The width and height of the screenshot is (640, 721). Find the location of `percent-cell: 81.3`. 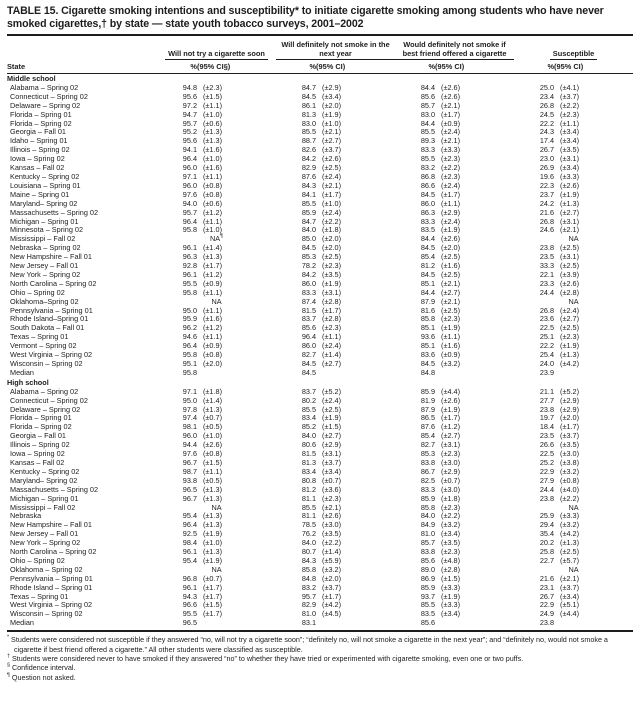

percent-cell: 81.3 is located at coordinates (309, 462).